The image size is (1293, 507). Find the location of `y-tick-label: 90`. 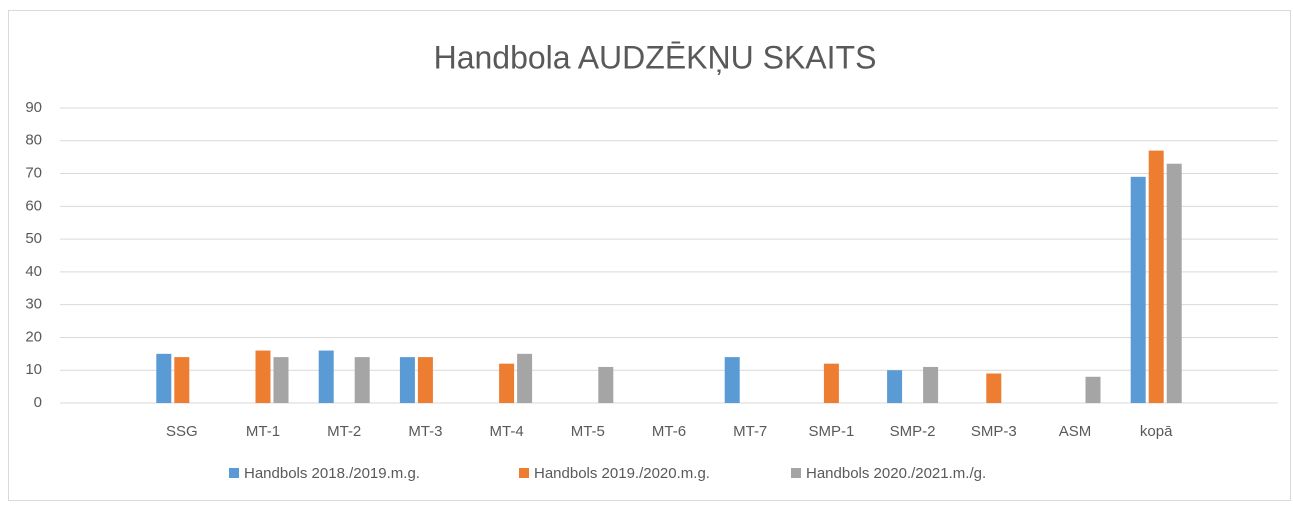

y-tick-label: 90 is located at coordinates (33, 107).